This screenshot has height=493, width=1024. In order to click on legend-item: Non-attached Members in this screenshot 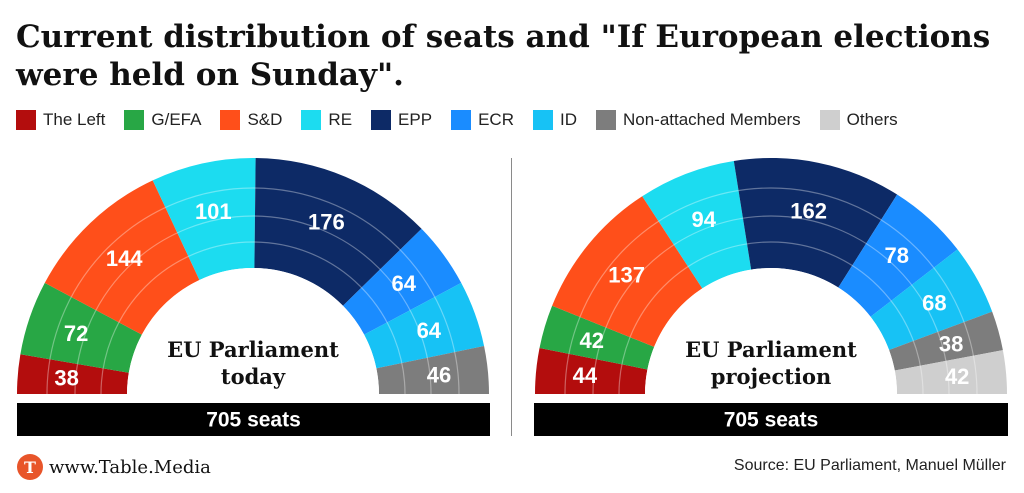, I will do `click(698, 120)`.